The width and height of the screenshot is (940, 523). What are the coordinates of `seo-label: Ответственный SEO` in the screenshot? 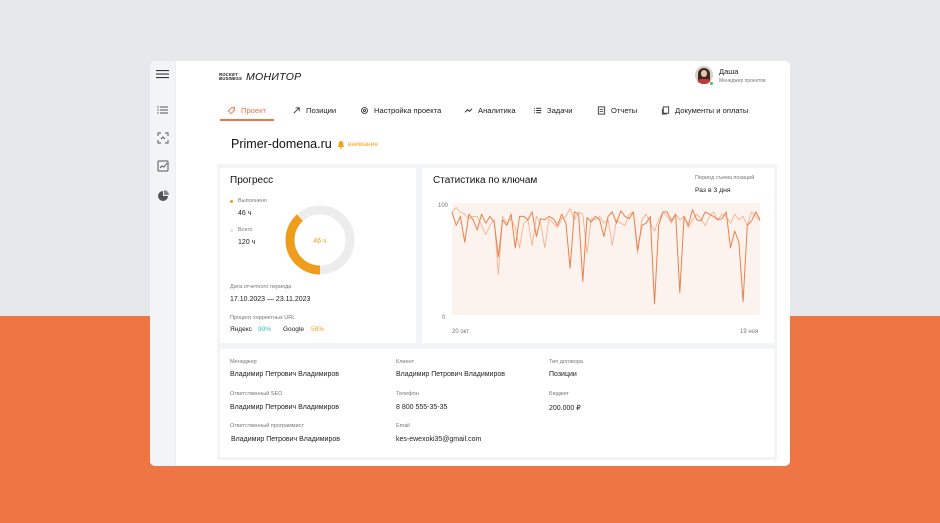 It's located at (256, 394).